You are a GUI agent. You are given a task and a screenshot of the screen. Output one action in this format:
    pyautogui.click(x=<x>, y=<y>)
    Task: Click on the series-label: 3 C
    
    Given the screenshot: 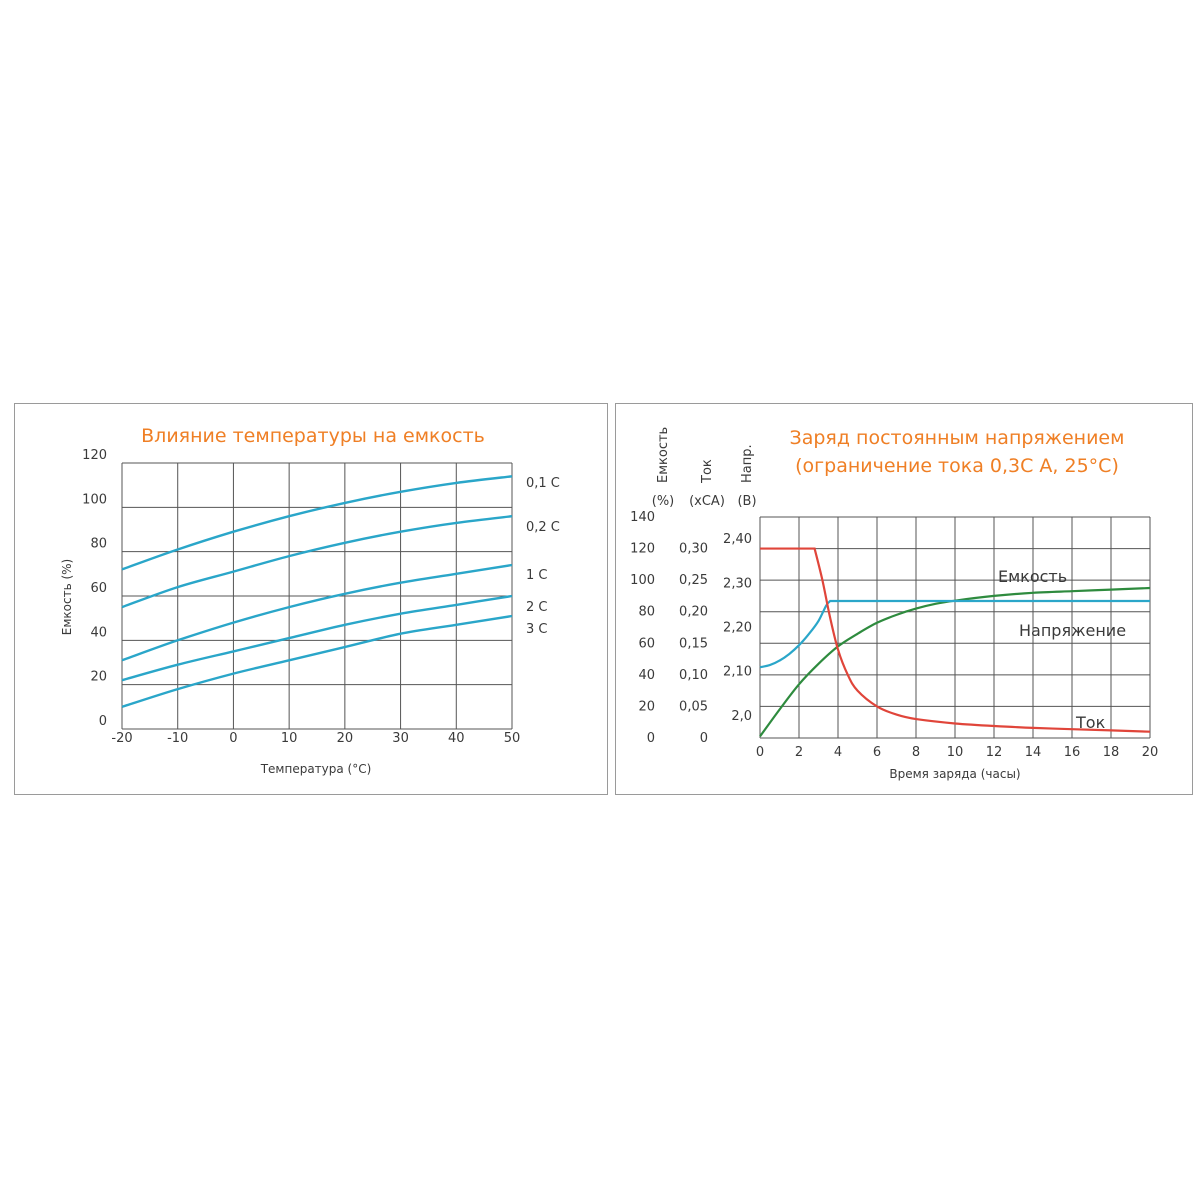 What is the action you would take?
    pyautogui.click(x=536, y=629)
    